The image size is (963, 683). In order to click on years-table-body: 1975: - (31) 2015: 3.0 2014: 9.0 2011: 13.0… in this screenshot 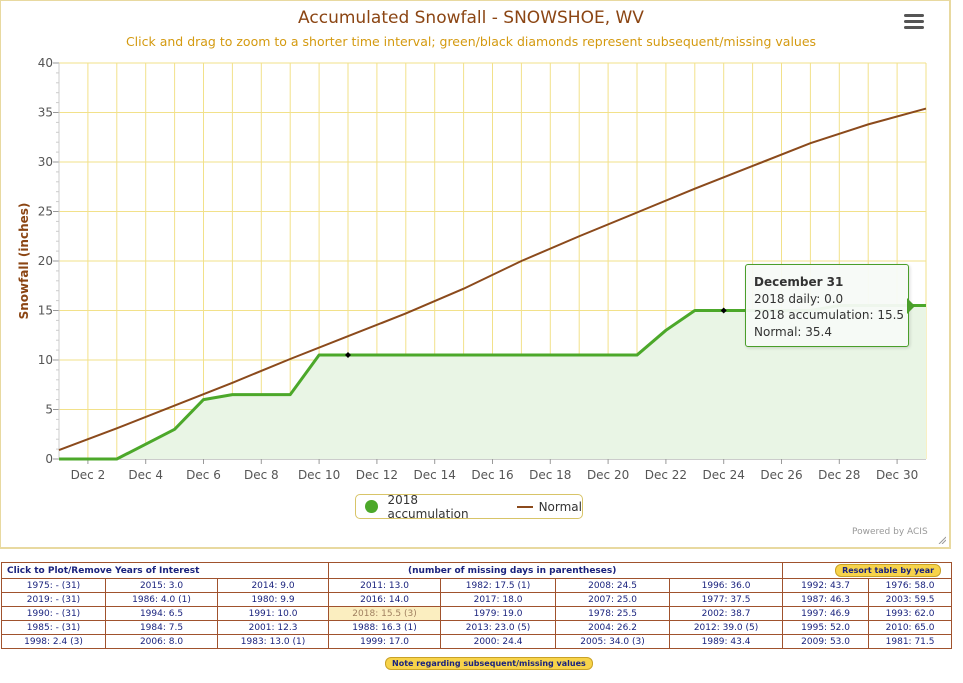, I will do `click(477, 613)`.